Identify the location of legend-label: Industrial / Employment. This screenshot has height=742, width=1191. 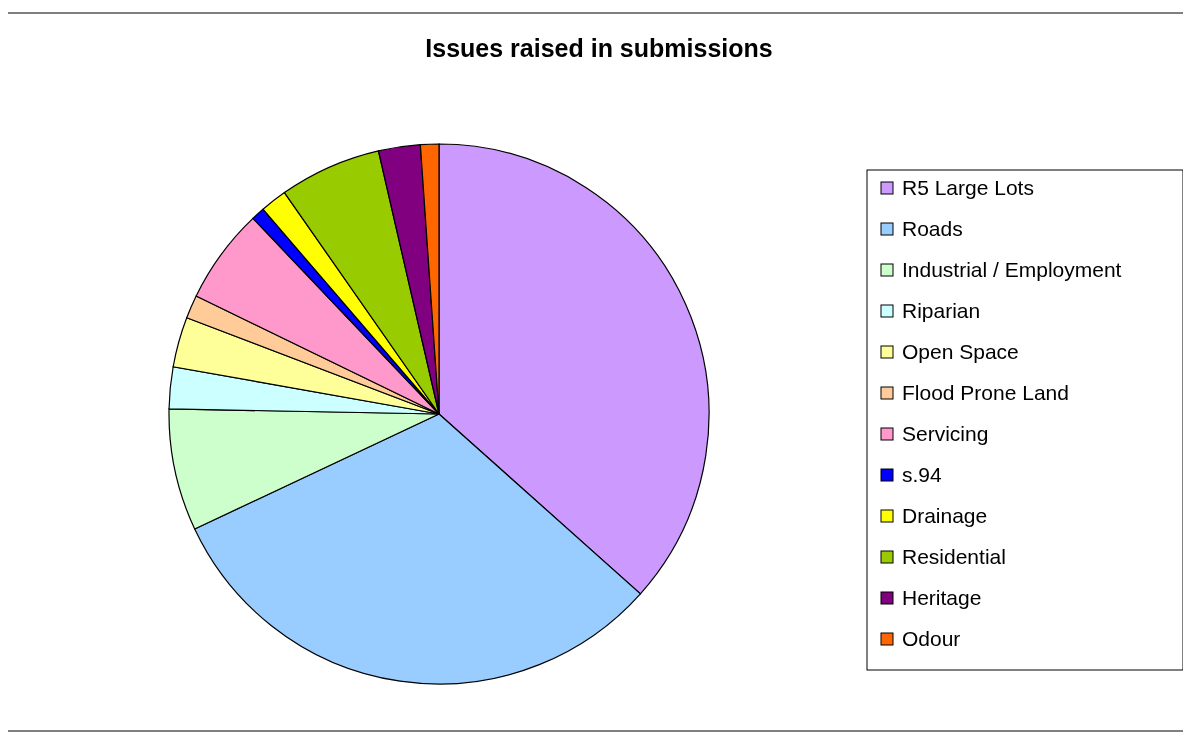
(1012, 269).